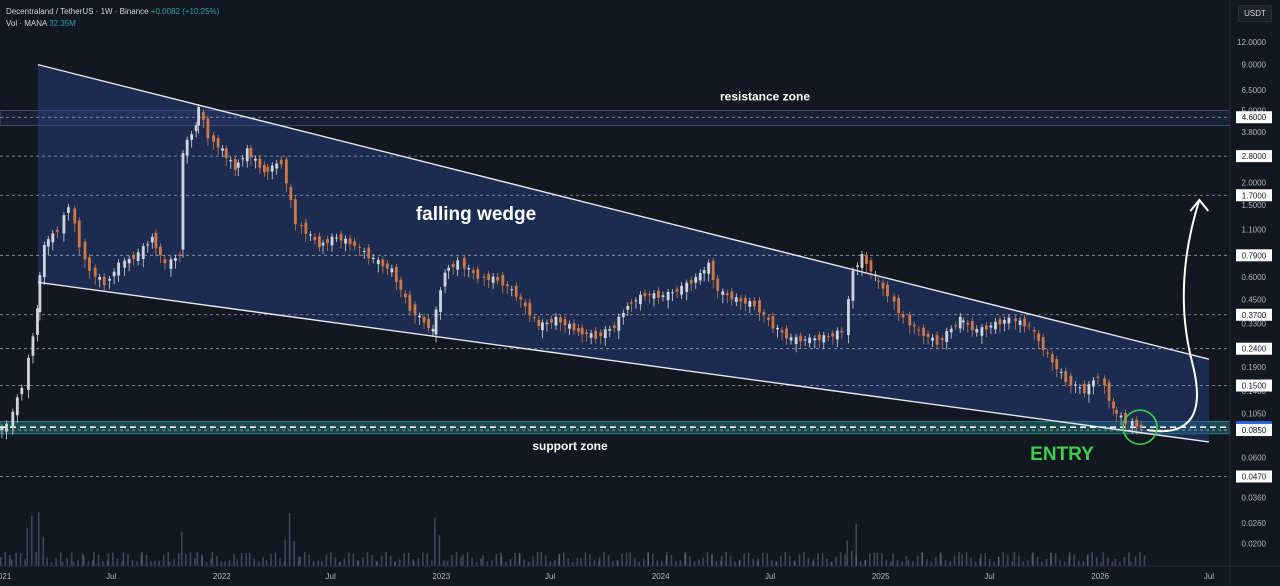 Image resolution: width=1280 pixels, height=586 pixels. I want to click on projection-arrowhead, so click(1199, 205).